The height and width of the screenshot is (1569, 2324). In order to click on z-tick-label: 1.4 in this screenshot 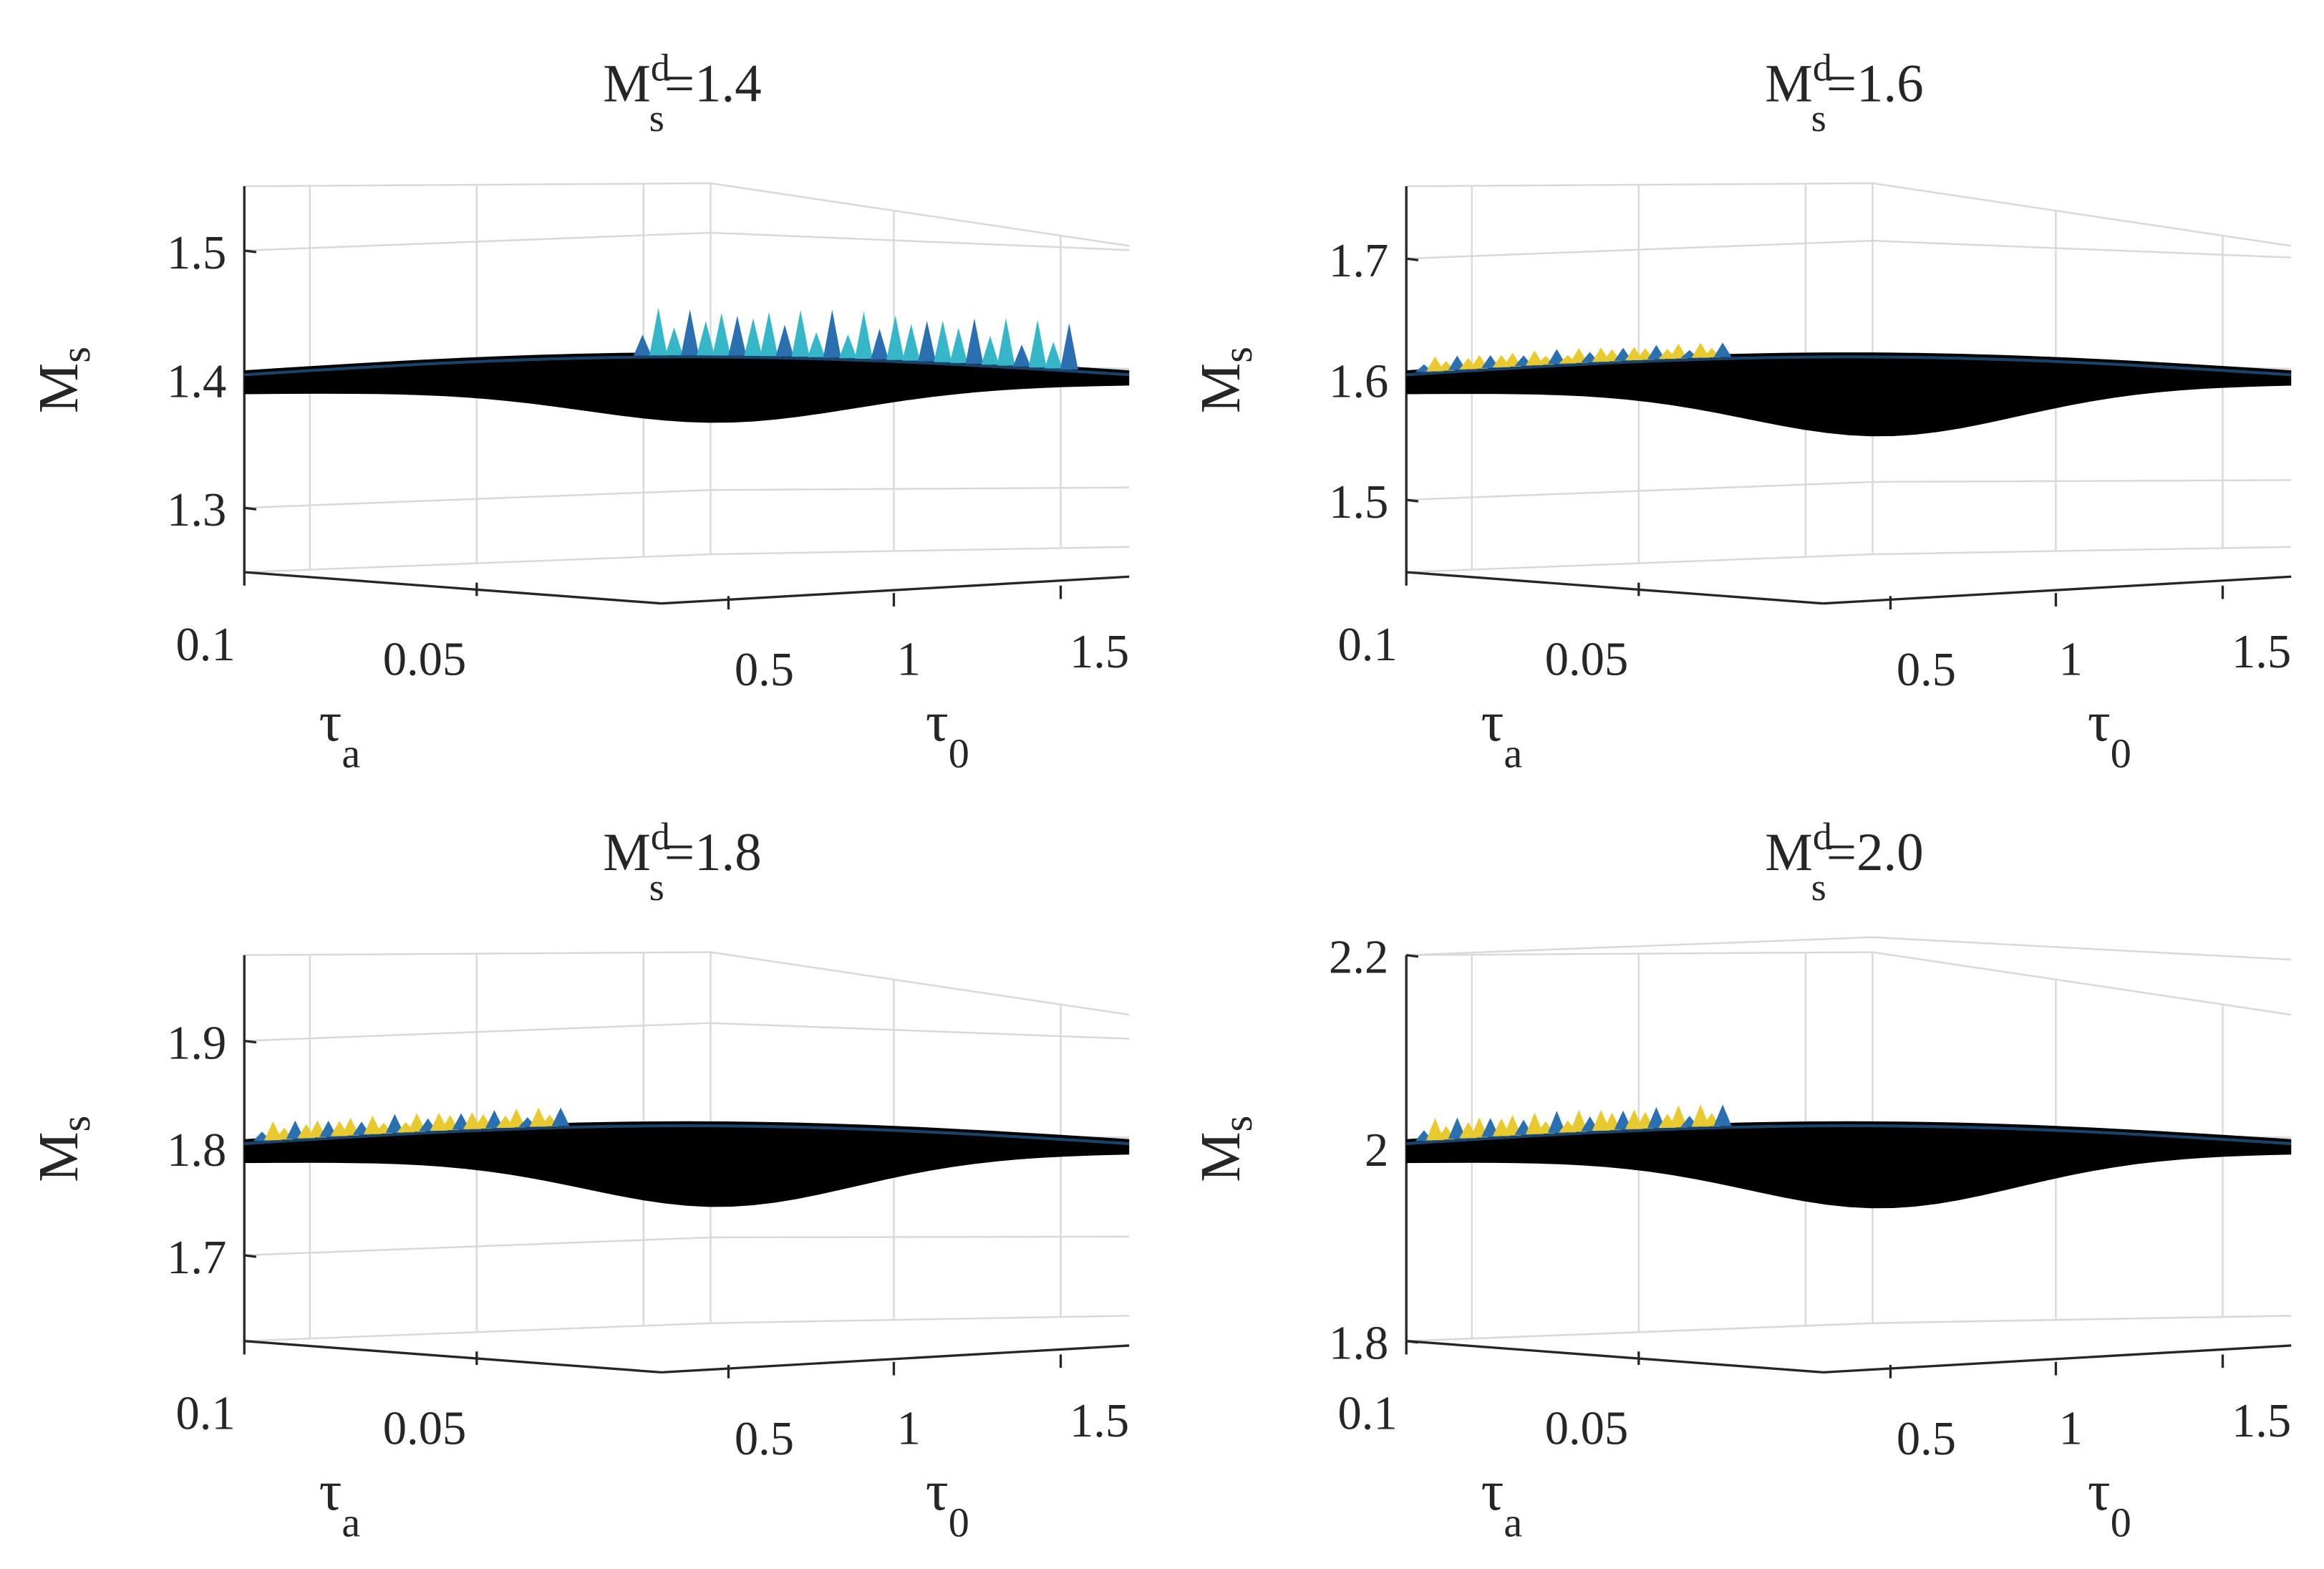, I will do `click(196, 382)`.